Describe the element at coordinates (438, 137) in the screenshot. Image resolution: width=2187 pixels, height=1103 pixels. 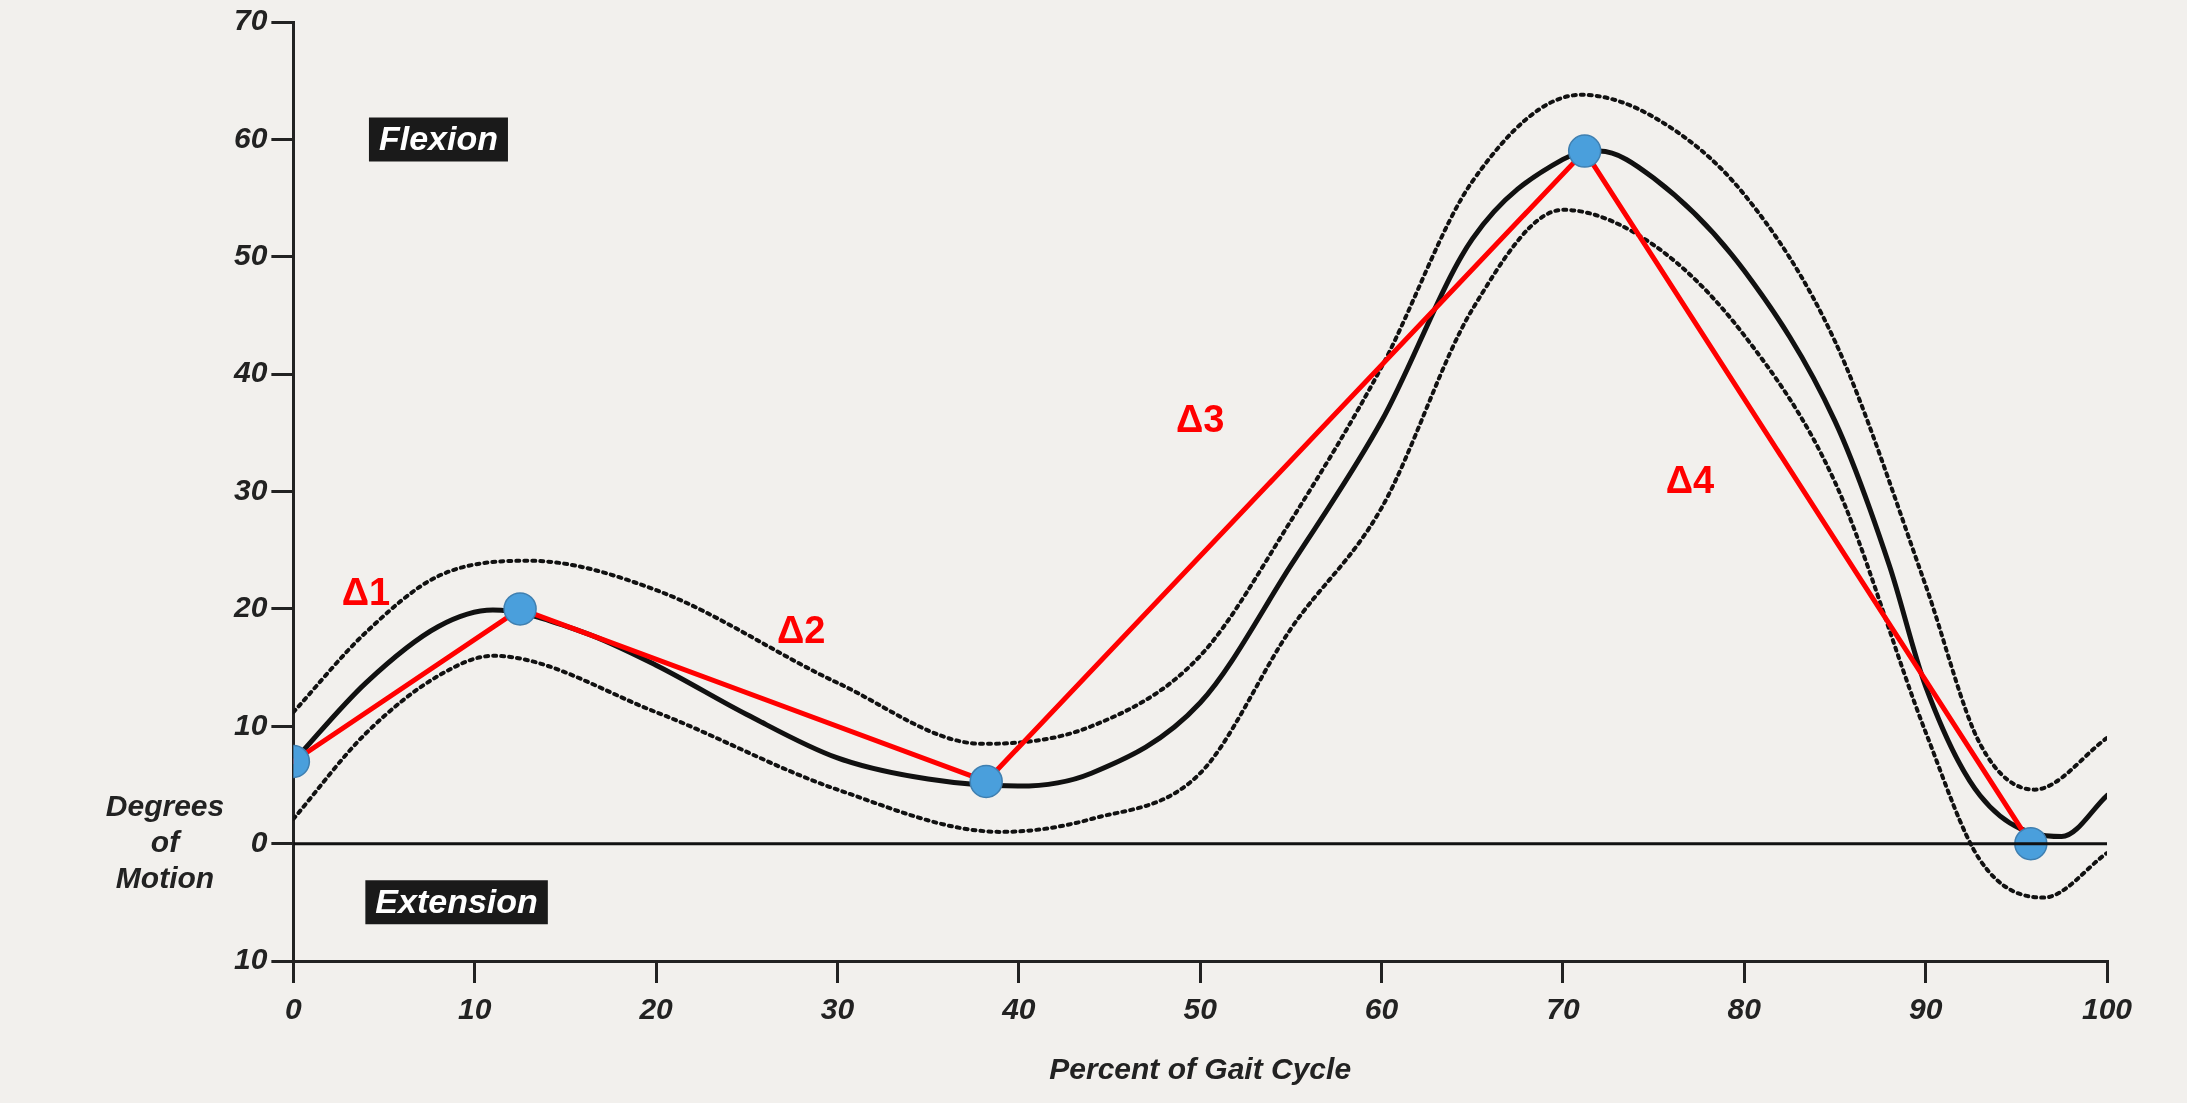
I see `annotation: Flexion` at that location.